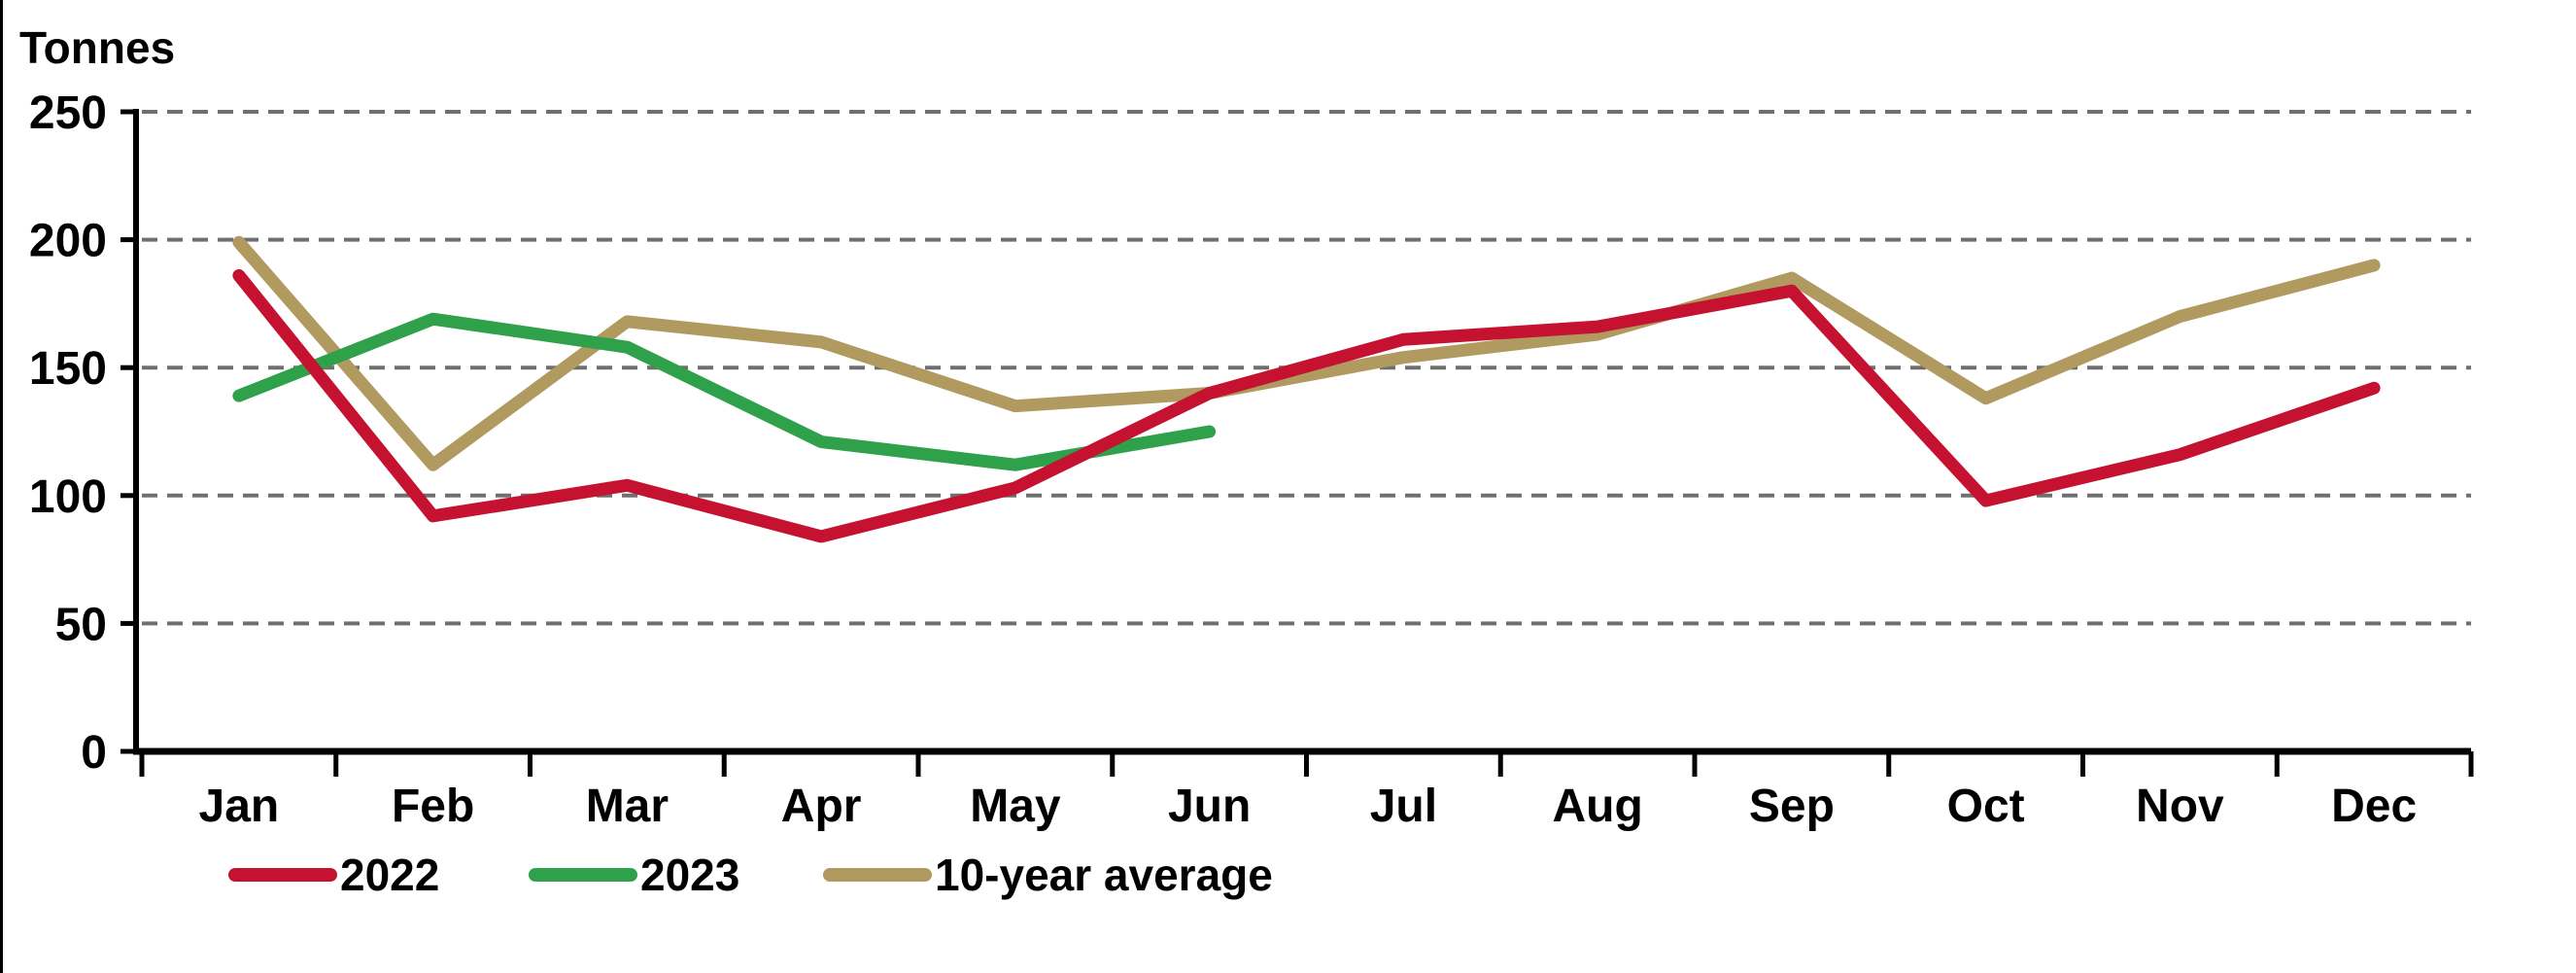 The height and width of the screenshot is (973, 2576). Describe the element at coordinates (97, 47) in the screenshot. I see `y-axis-title: Tonnes` at that location.